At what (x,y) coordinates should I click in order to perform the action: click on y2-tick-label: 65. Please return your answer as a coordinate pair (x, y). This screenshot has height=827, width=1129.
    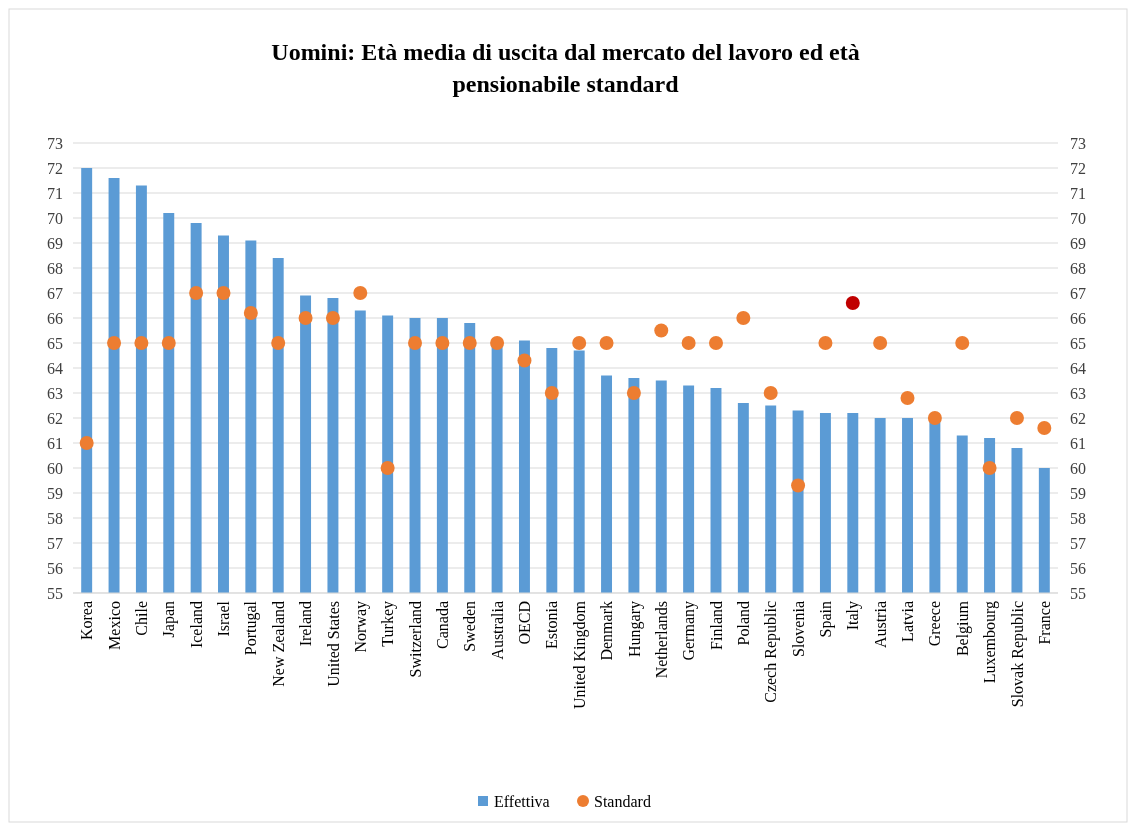
    Looking at the image, I should click on (1078, 343).